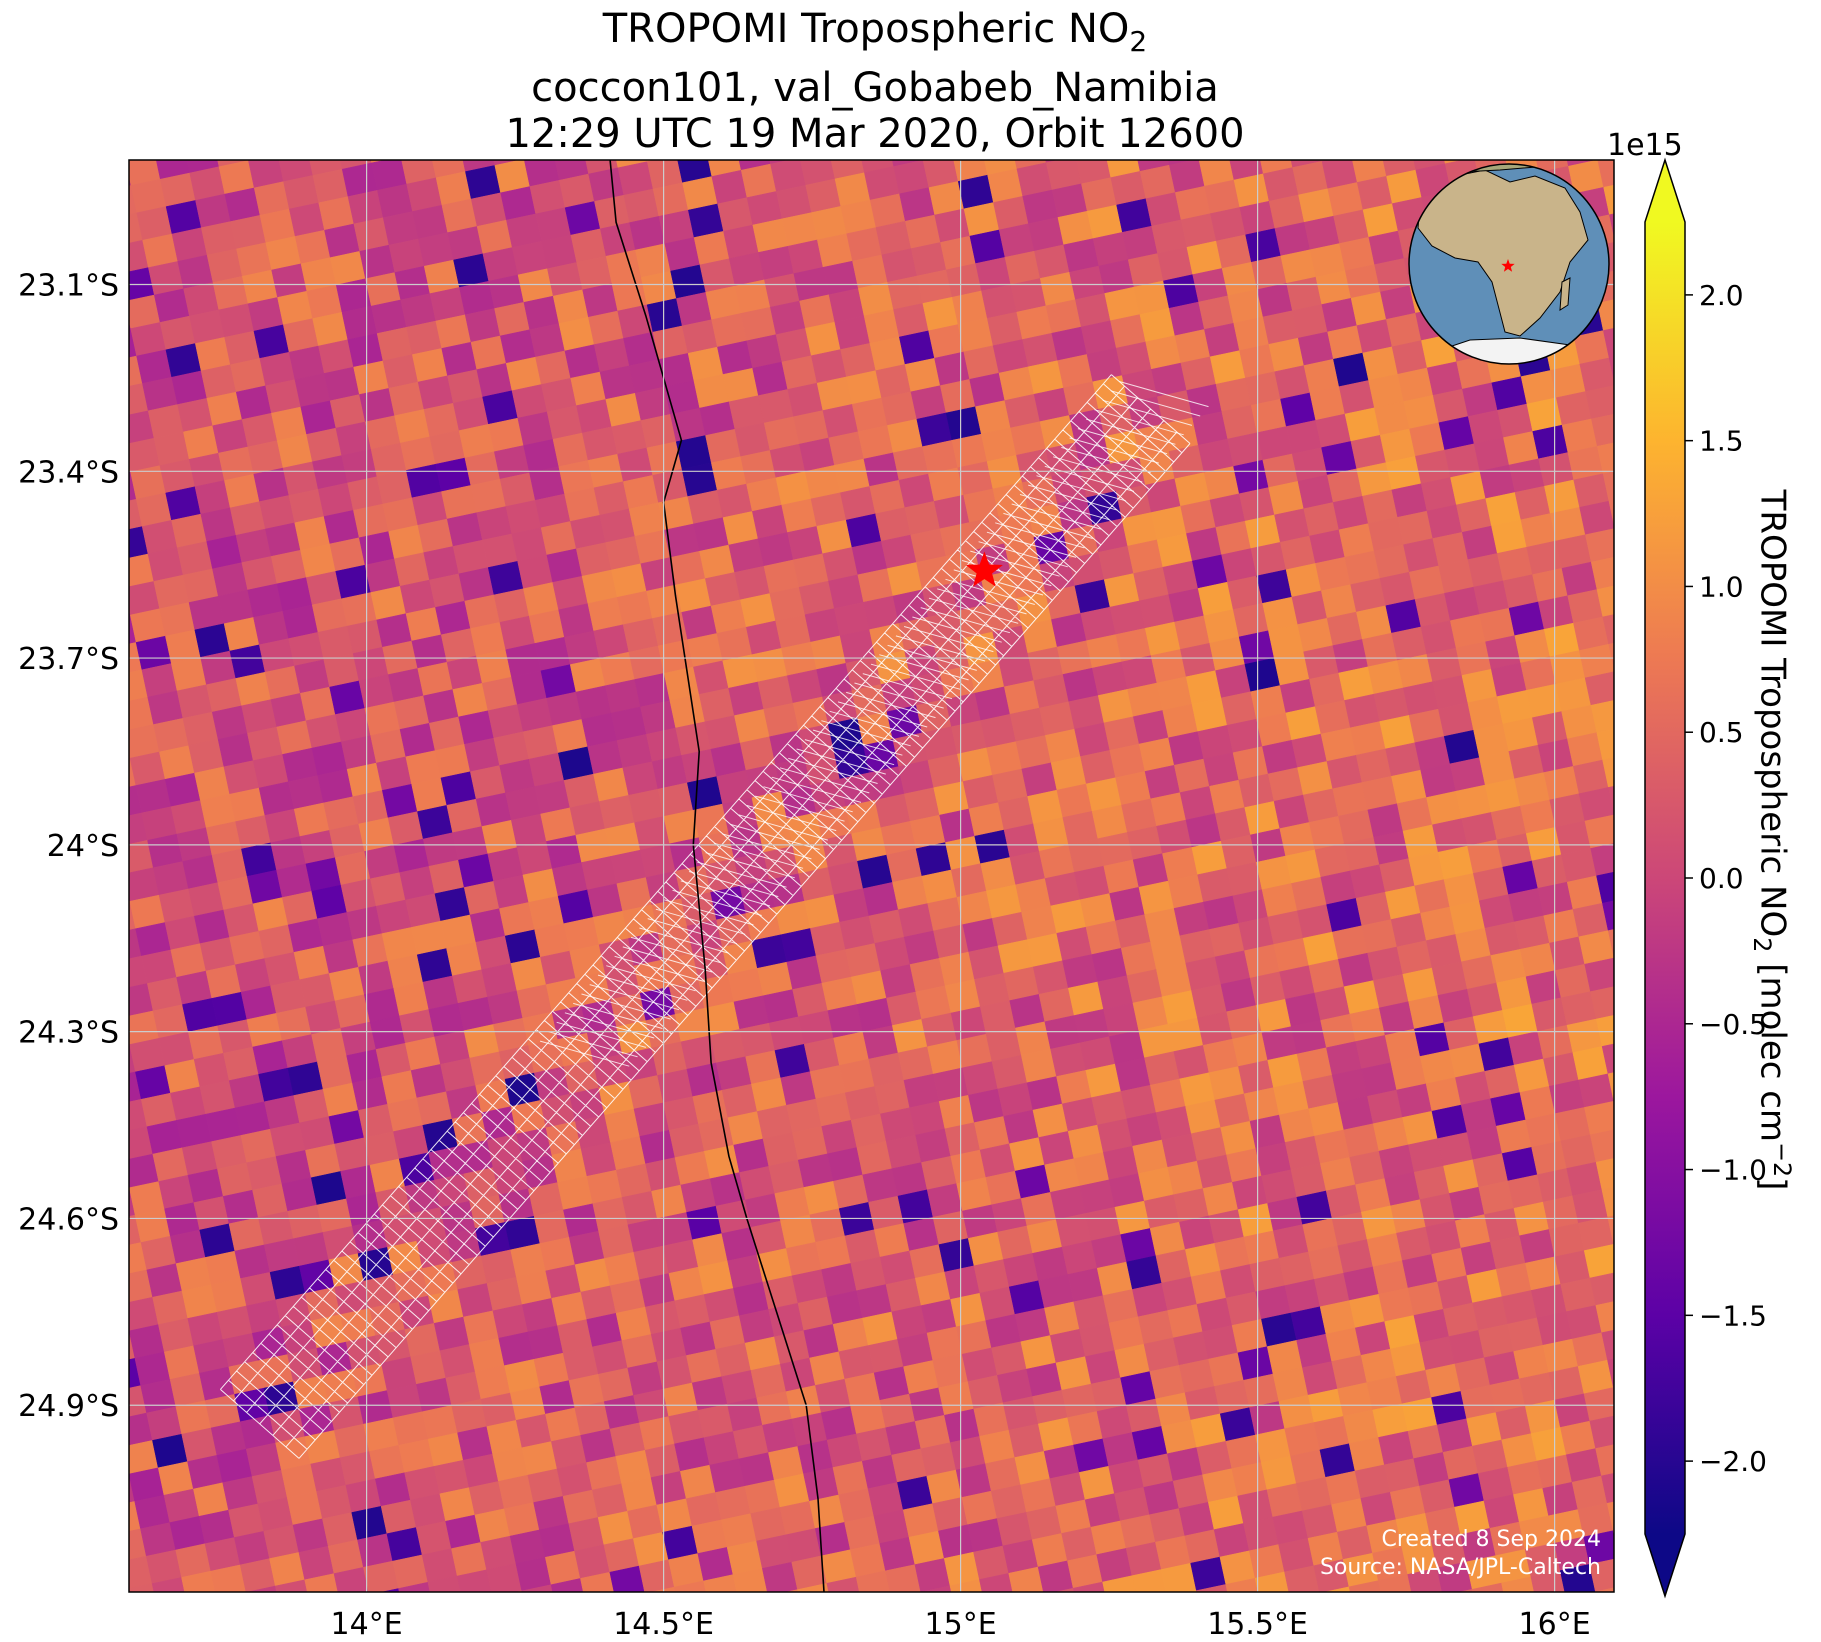 The height and width of the screenshot is (1642, 1821). What do you see at coordinates (1491, 1539) in the screenshot?
I see `credits-created: Created 8 Sep 2024` at bounding box center [1491, 1539].